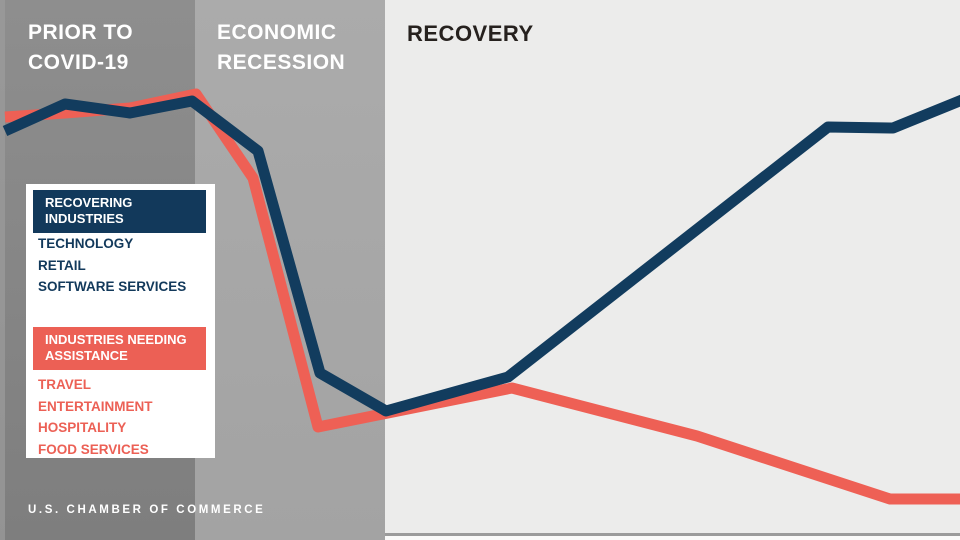  I want to click on source-attribution: U.S. CHAMBER OF COMMERCE, so click(147, 510).